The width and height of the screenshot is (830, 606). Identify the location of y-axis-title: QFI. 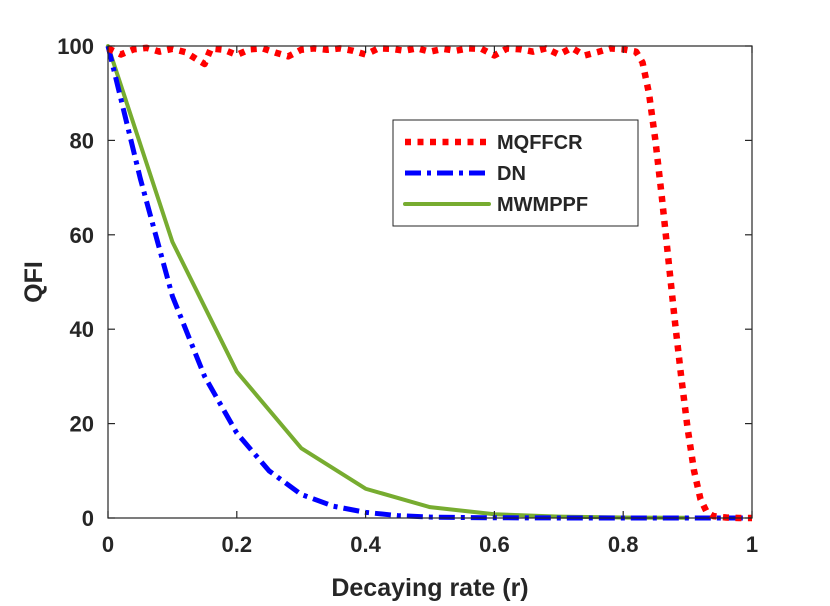
(34, 282).